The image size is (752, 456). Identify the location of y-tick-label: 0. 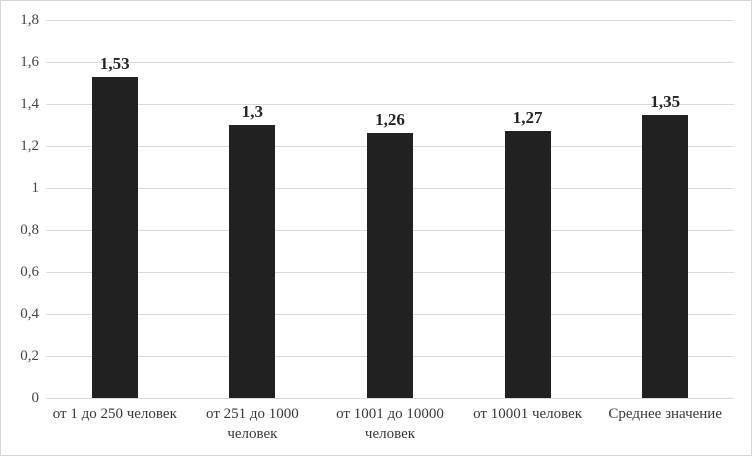
(35, 398).